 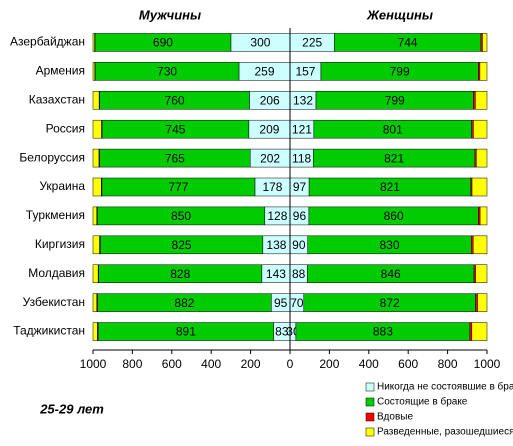 What do you see at coordinates (408, 43) in the screenshot?
I see `data-label: 744` at bounding box center [408, 43].